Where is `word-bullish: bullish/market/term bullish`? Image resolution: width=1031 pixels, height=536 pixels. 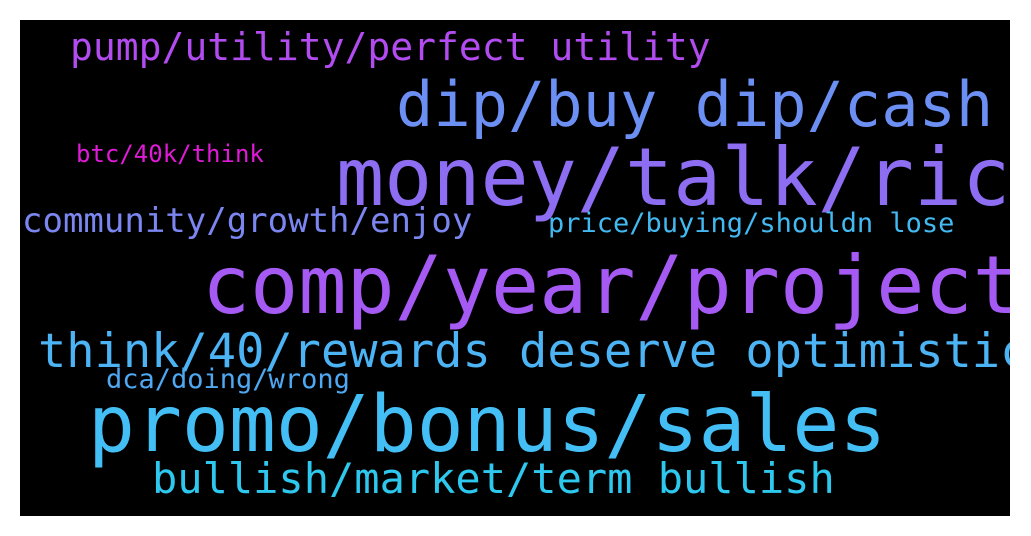 word-bullish: bullish/market/term bullish is located at coordinates (493, 478).